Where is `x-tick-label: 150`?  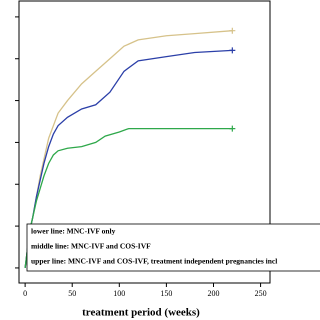 x-tick-label: 150 is located at coordinates (166, 293).